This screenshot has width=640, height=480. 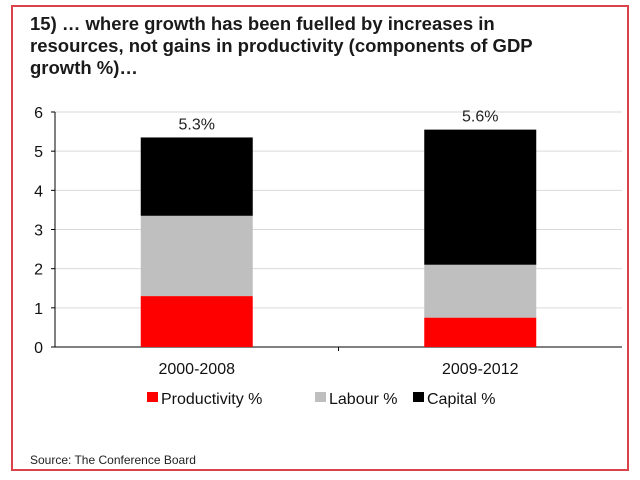 What do you see at coordinates (461, 399) in the screenshot?
I see `legend-label: Capital %` at bounding box center [461, 399].